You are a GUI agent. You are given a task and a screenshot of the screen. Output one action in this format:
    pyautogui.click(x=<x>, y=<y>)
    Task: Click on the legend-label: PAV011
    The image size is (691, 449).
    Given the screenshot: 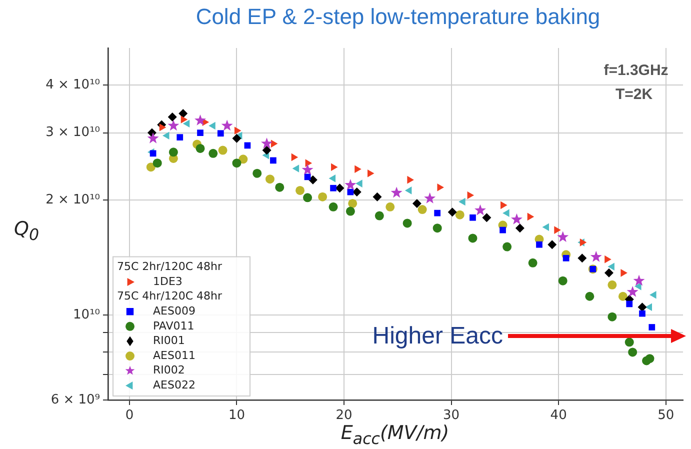 What is the action you would take?
    pyautogui.click(x=173, y=325)
    